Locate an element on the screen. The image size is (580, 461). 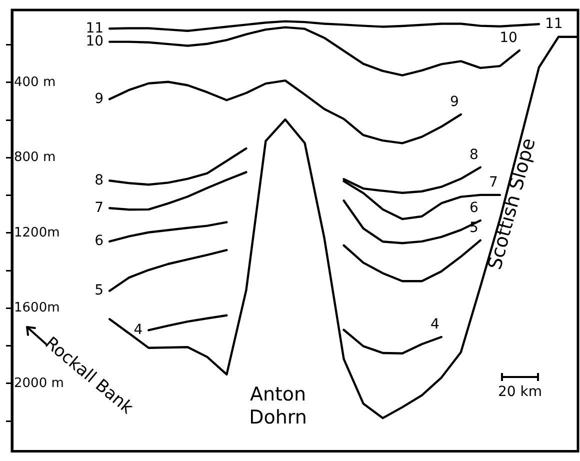
text: 6 is located at coordinates (99, 241).